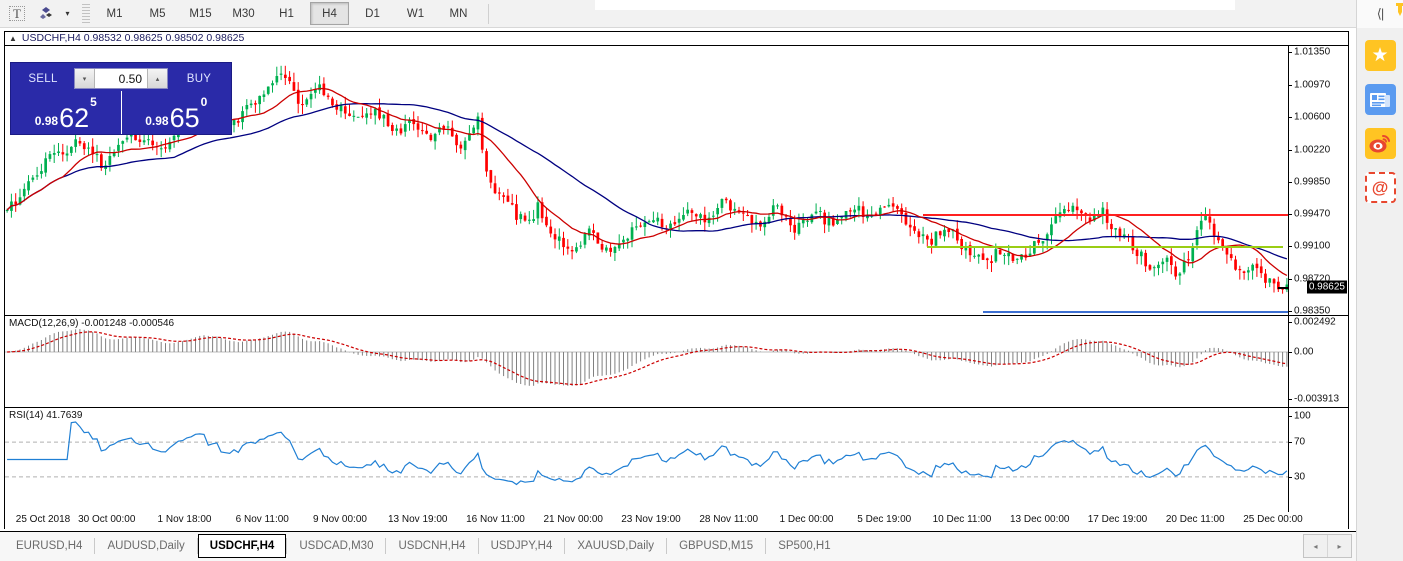  I want to click on timeframe-d1: D1, so click(372, 13).